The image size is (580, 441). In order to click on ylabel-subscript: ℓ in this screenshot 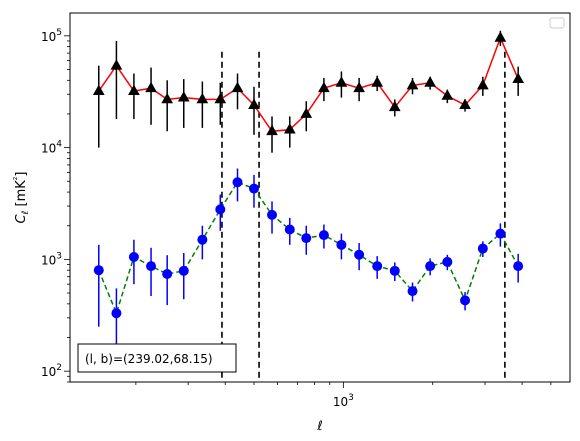, I will do `click(26, 213)`.